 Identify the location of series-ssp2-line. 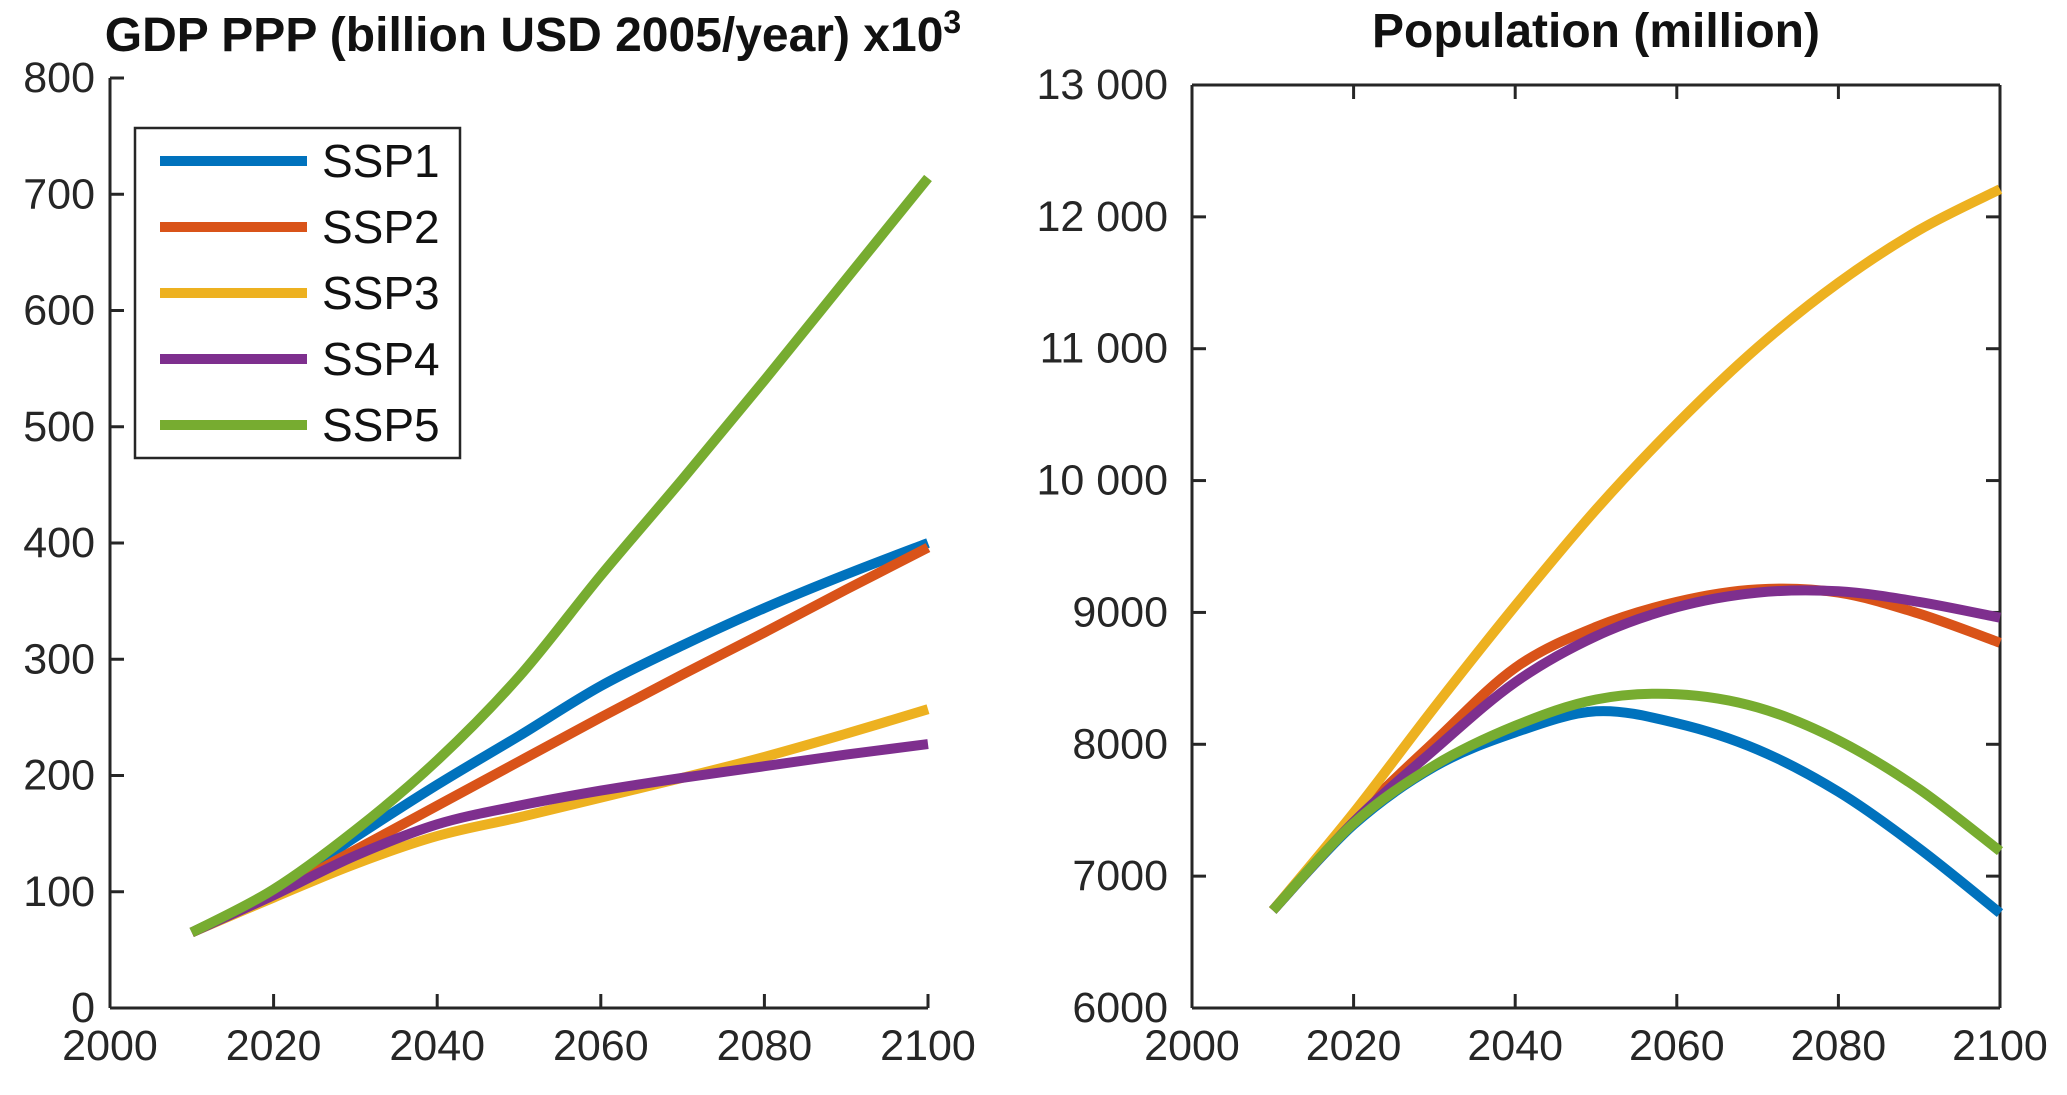
(1635, 748).